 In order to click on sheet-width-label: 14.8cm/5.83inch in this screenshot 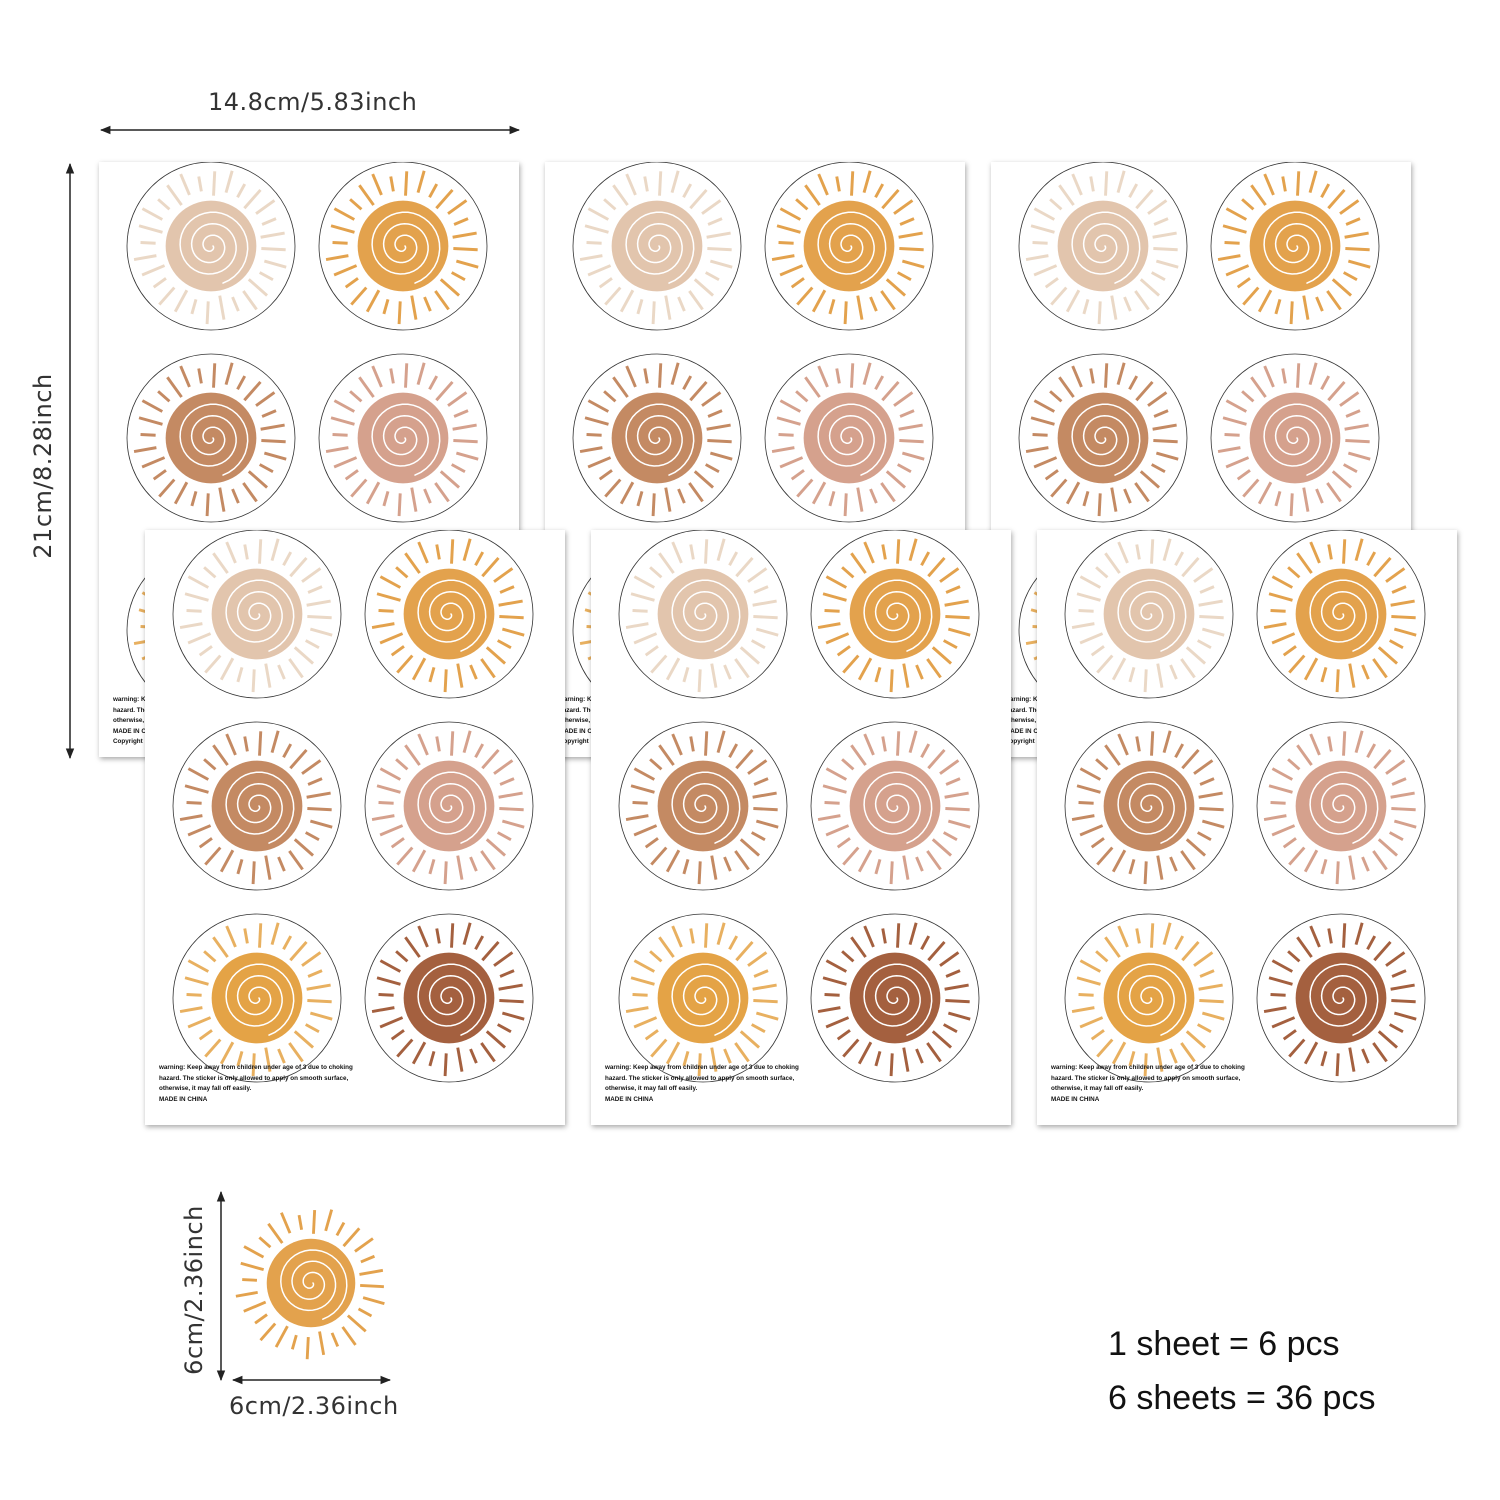, I will do `click(313, 102)`.